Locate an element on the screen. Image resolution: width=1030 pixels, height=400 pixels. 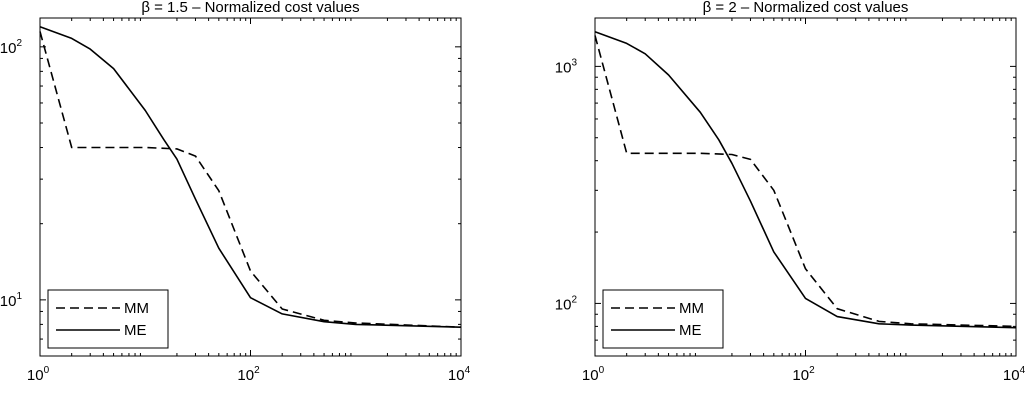
y-tick-label: 10³ is located at coordinates (566, 66).